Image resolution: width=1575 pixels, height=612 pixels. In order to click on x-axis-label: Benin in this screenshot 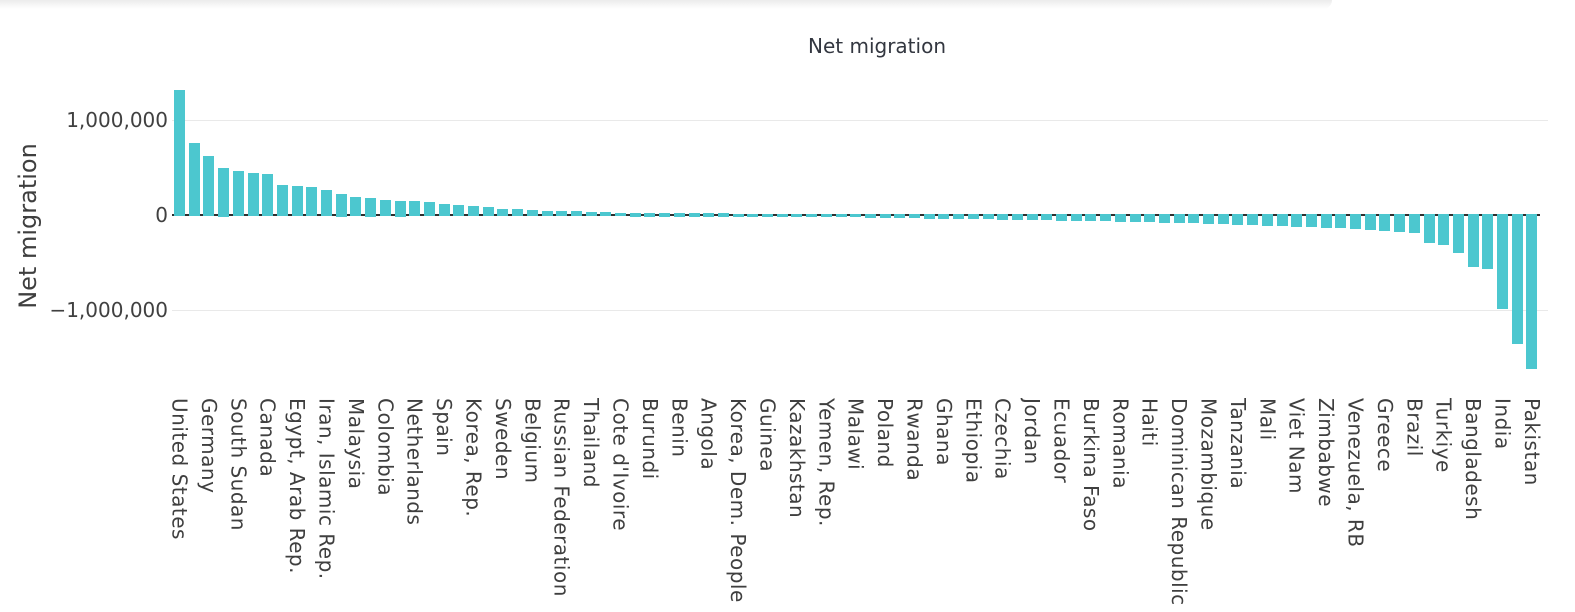, I will do `click(679, 428)`.